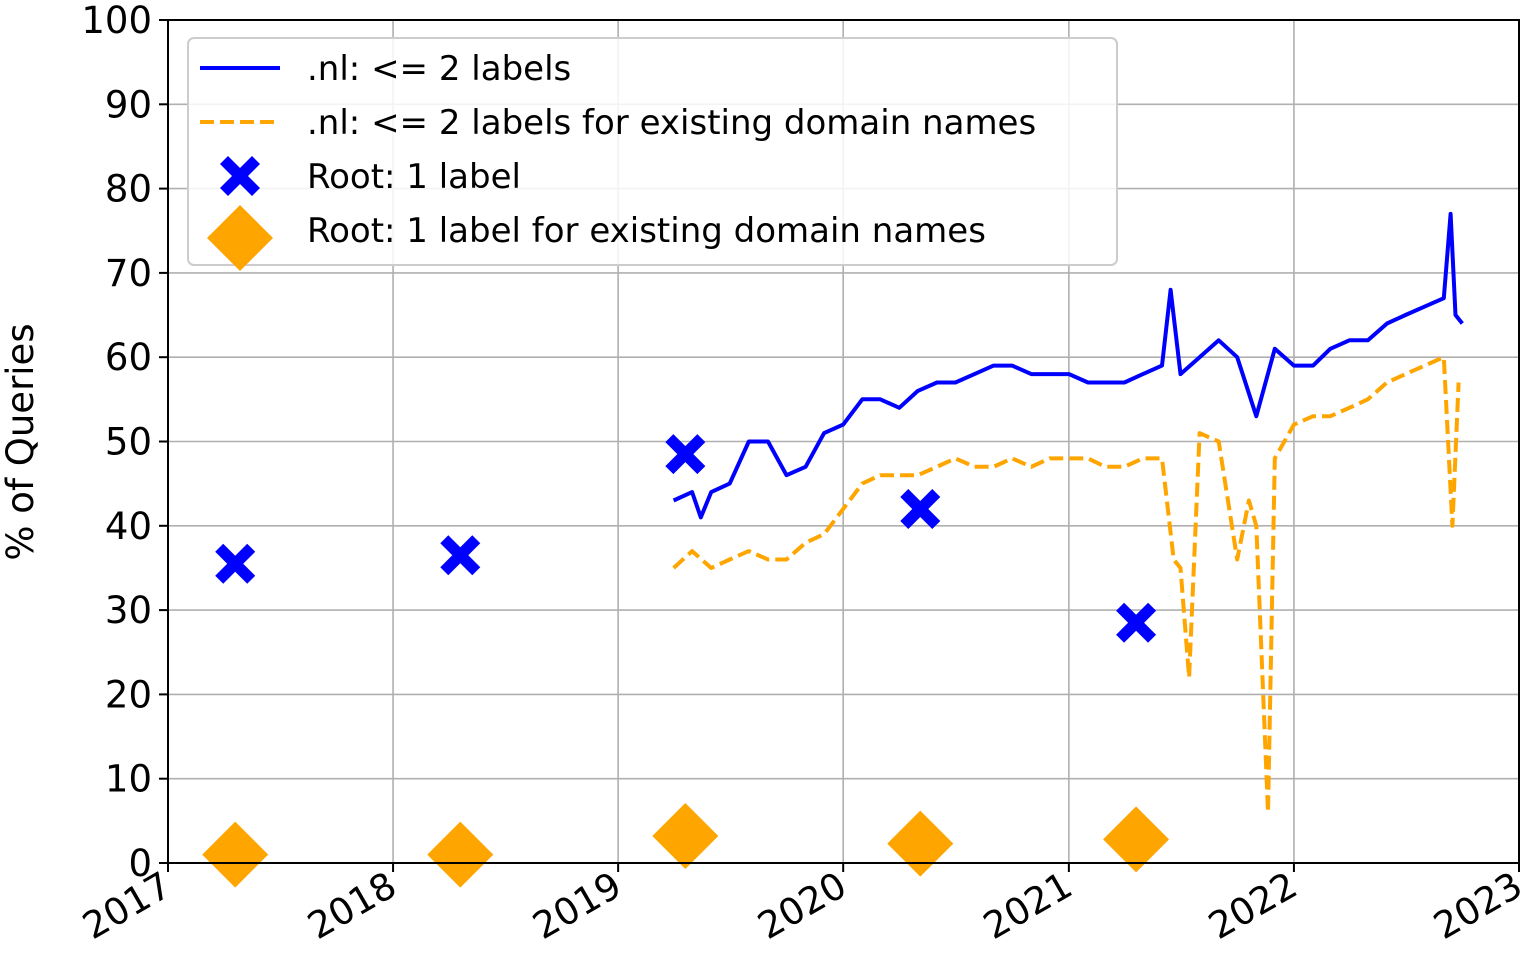 Image resolution: width=1536 pixels, height=974 pixels. What do you see at coordinates (128, 442) in the screenshot?
I see `y-tick-label: 50` at bounding box center [128, 442].